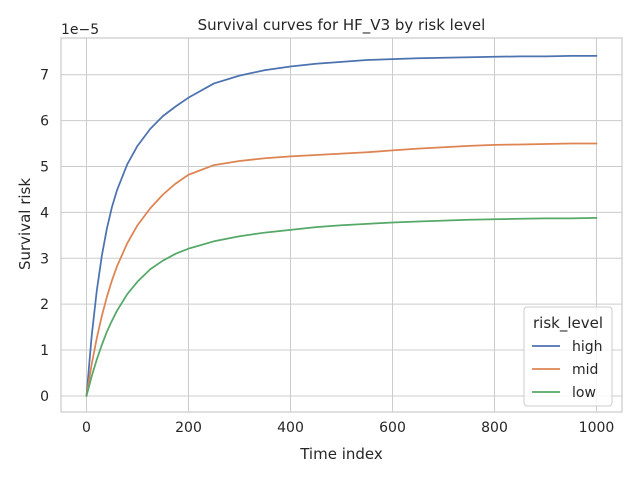 The height and width of the screenshot is (480, 640). What do you see at coordinates (585, 370) in the screenshot?
I see `legend-label-mid: mid` at bounding box center [585, 370].